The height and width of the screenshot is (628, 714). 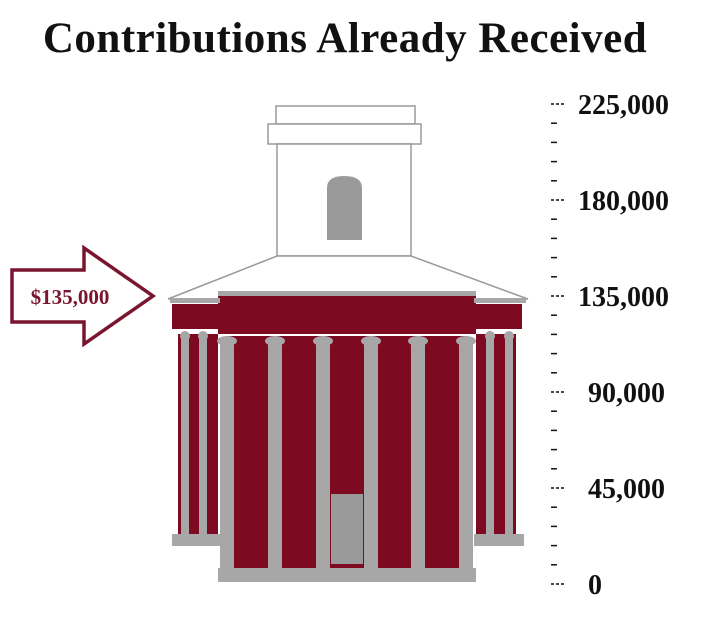 I want to click on central-base, so click(x=347, y=575).